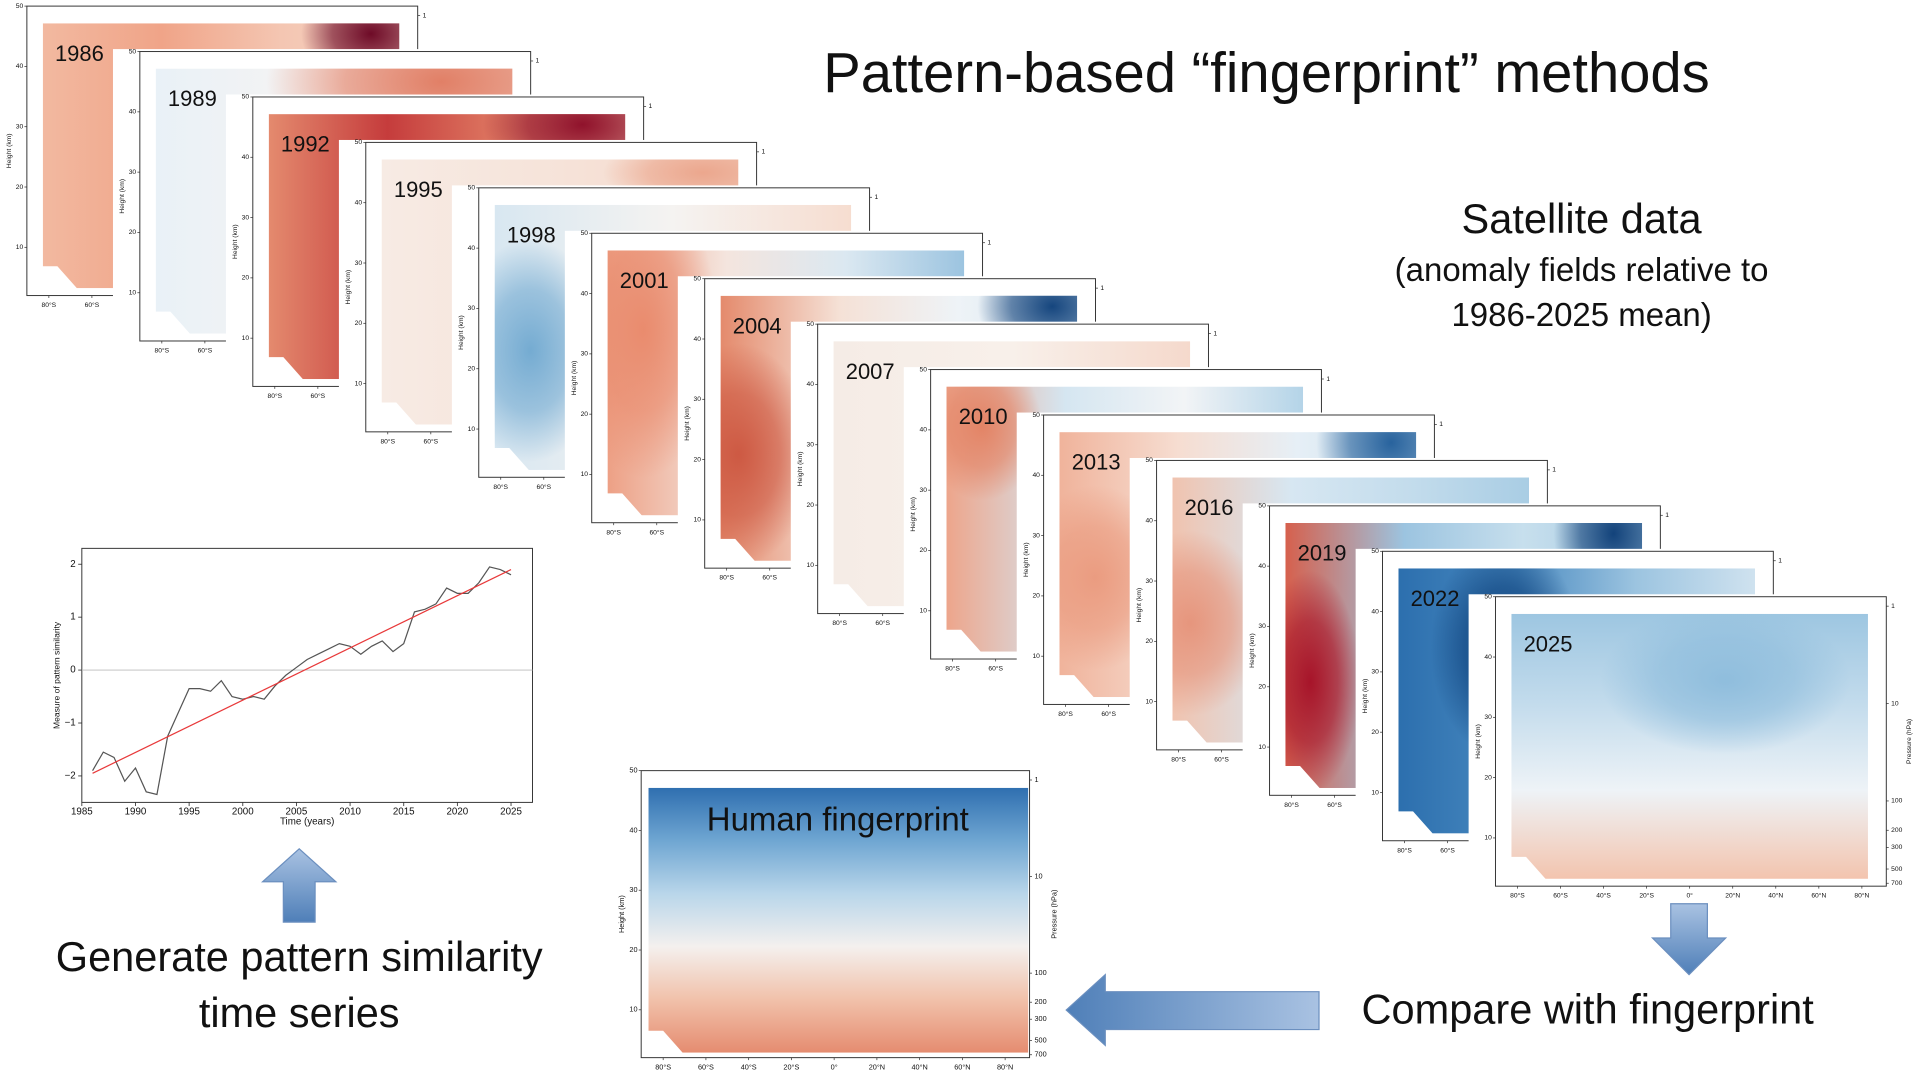 This screenshot has height=1080, width=1915. Describe the element at coordinates (838, 819) in the screenshot. I see `fingerprint-title: Human fingerprint` at that location.